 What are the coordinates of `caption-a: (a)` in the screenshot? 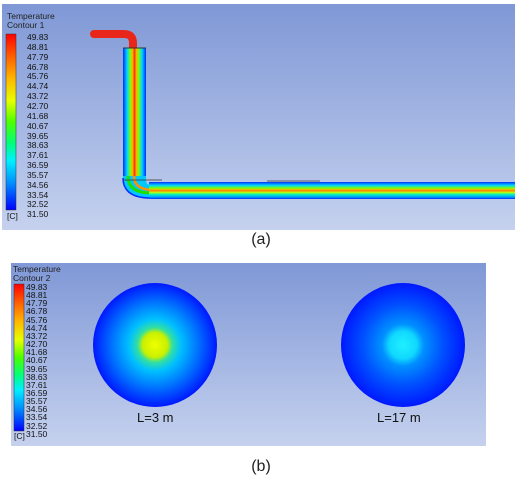 It's located at (261, 239).